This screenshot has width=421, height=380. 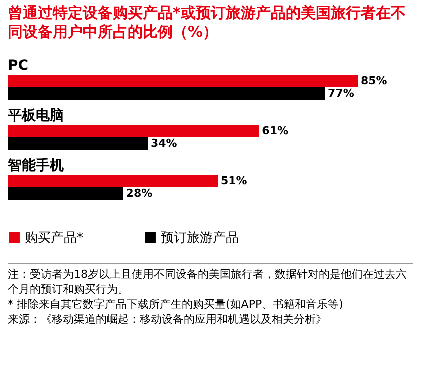 I want to click on text: 注：受访者为18岁以上且使用不同设备的美国旅行者，数据针对的是他们在过去六个月的预订和购买行为。, so click(x=208, y=282).